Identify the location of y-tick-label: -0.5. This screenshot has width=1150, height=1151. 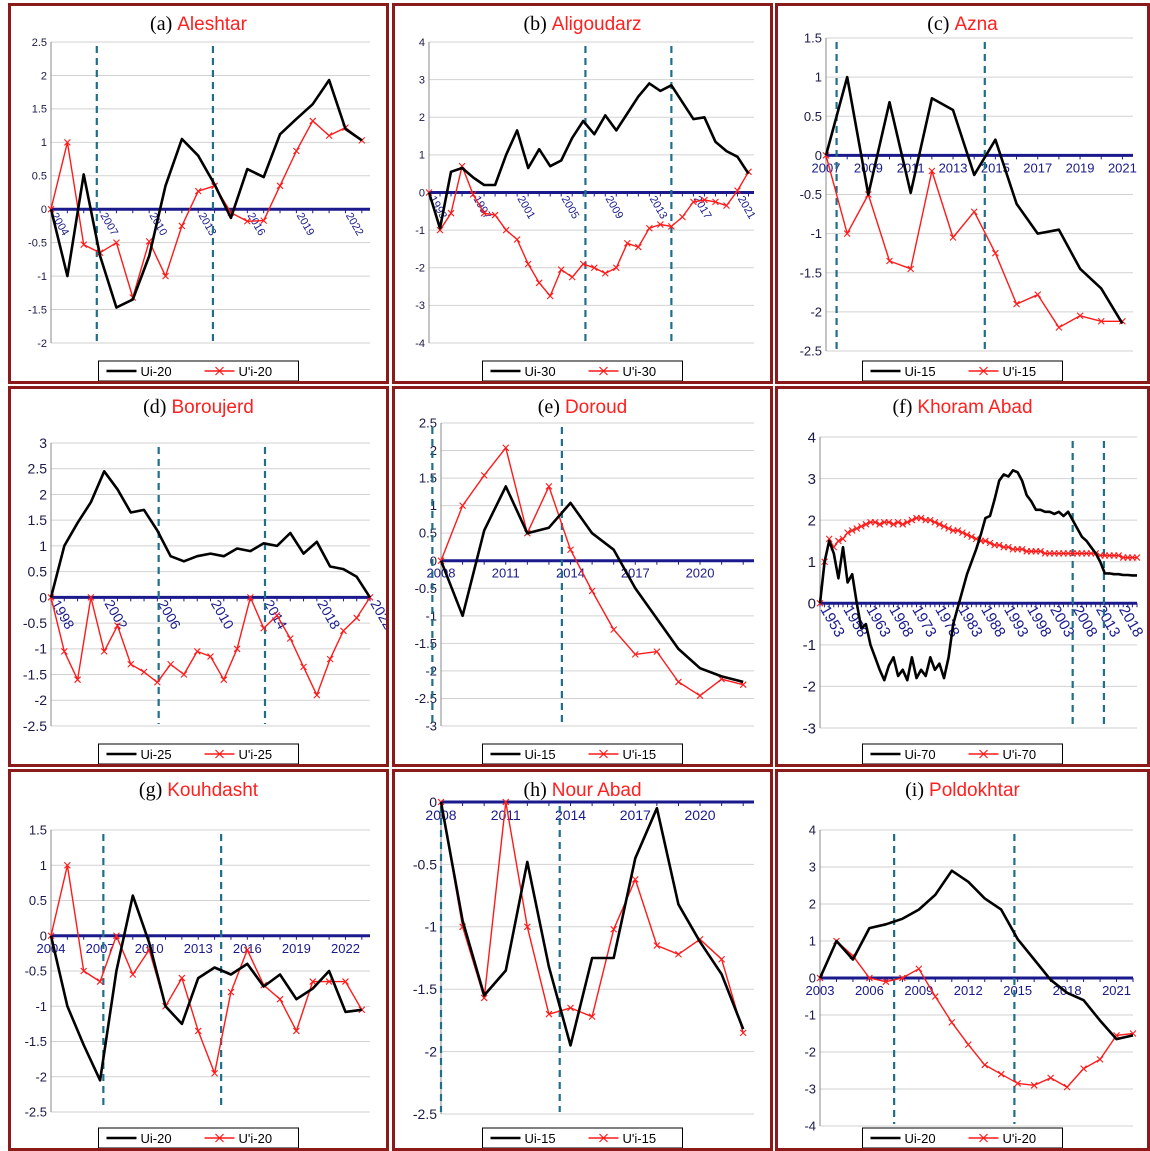
(35, 623).